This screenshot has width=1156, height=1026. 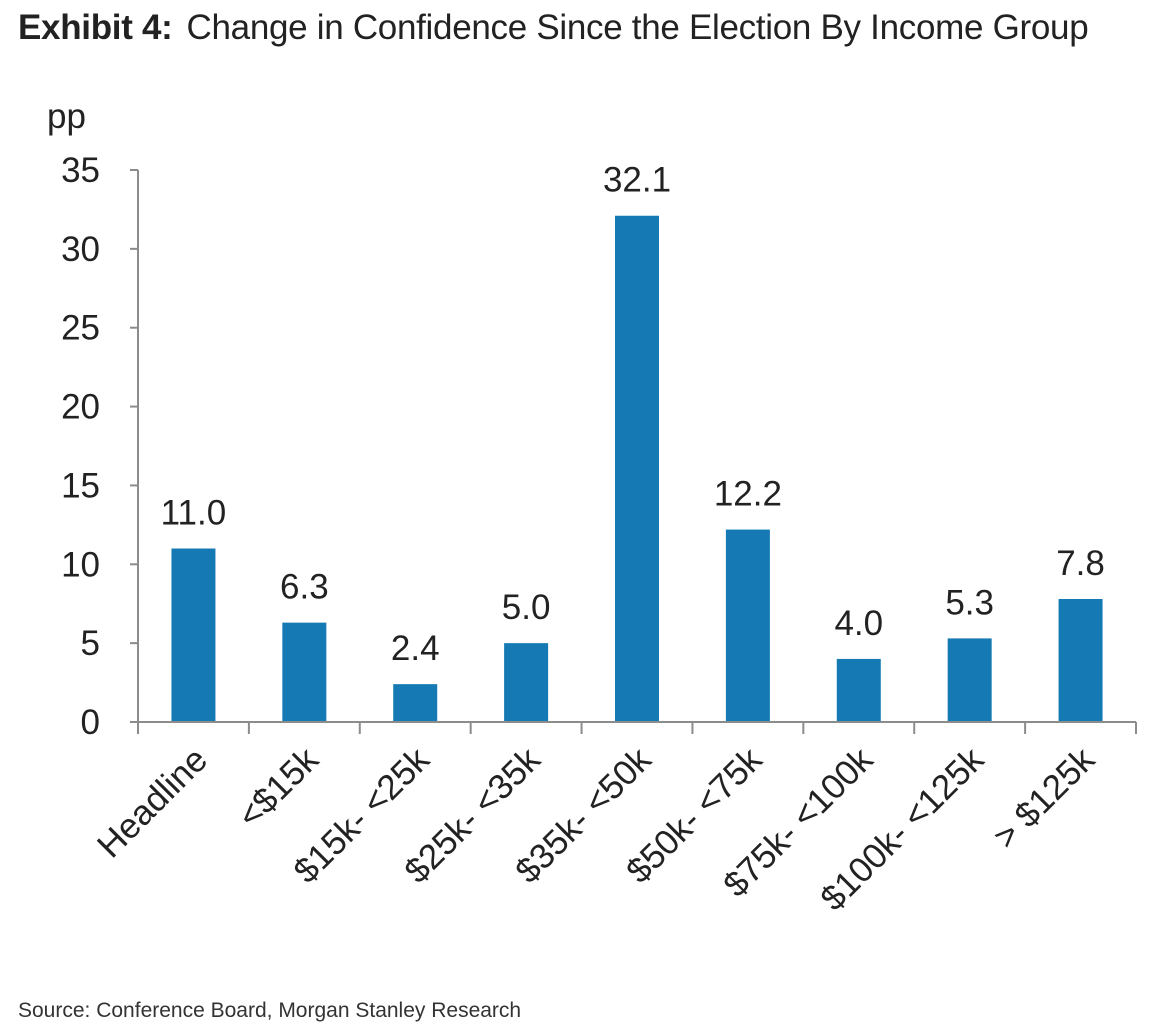 I want to click on y-axis-unit-label: pp, so click(x=66, y=116).